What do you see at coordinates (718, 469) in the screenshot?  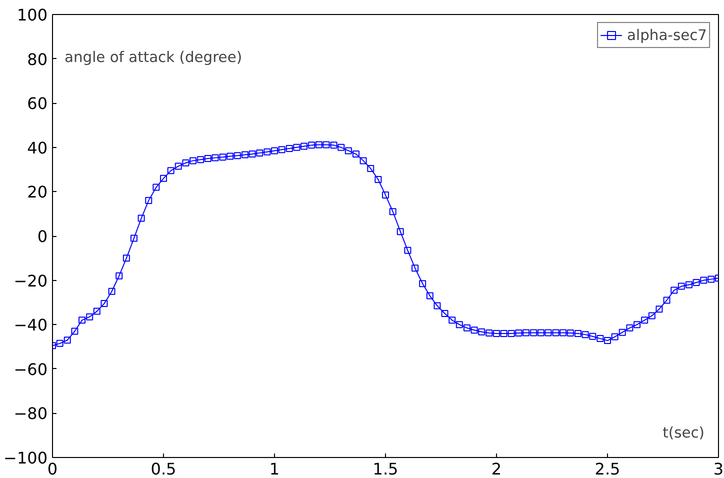 I see `x-tick-label: 3` at bounding box center [718, 469].